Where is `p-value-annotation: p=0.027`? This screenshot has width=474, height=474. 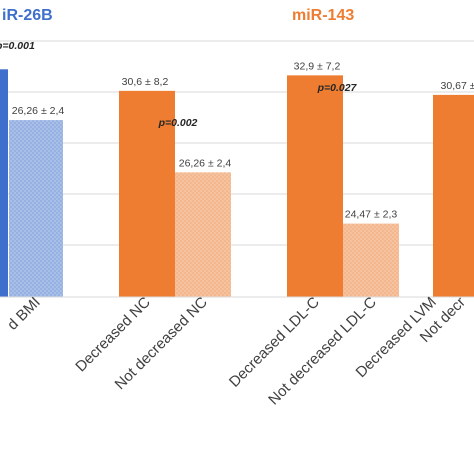 p-value-annotation: p=0.027 is located at coordinates (337, 88).